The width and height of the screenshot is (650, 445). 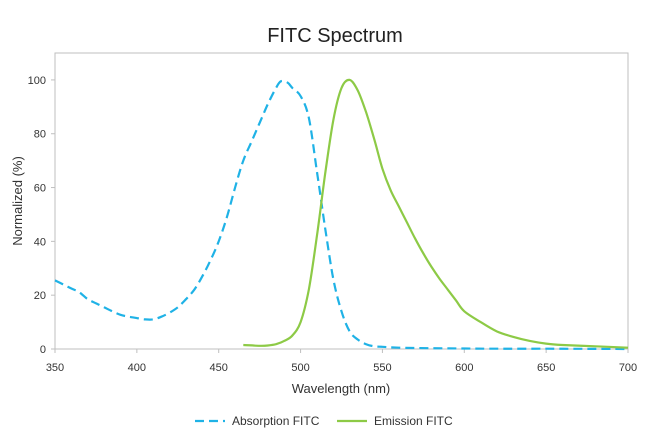 What do you see at coordinates (40, 242) in the screenshot?
I see `y-tick-label: 40` at bounding box center [40, 242].